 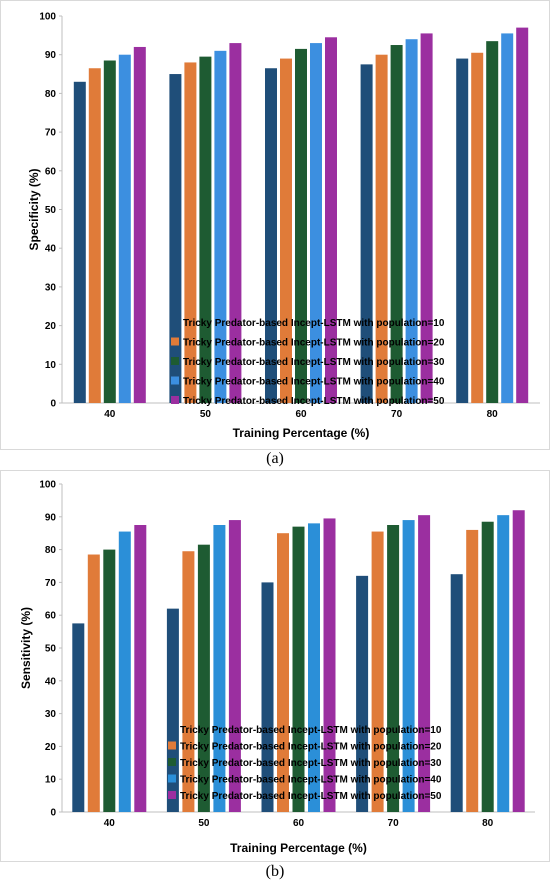 I want to click on y-axis-title: Specificity (%), so click(x=34, y=209).